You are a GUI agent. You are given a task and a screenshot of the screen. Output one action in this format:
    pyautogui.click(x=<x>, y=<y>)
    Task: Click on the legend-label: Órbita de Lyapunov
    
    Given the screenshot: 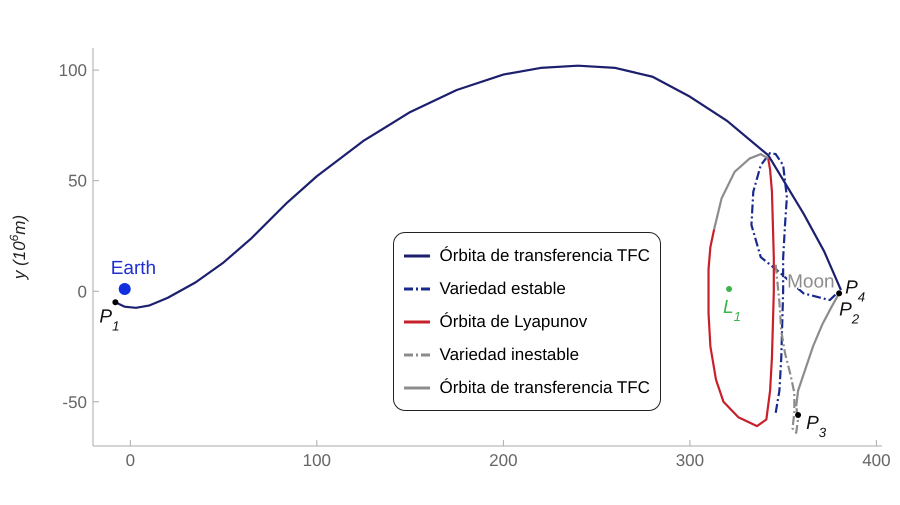 What is the action you would take?
    pyautogui.click(x=514, y=322)
    